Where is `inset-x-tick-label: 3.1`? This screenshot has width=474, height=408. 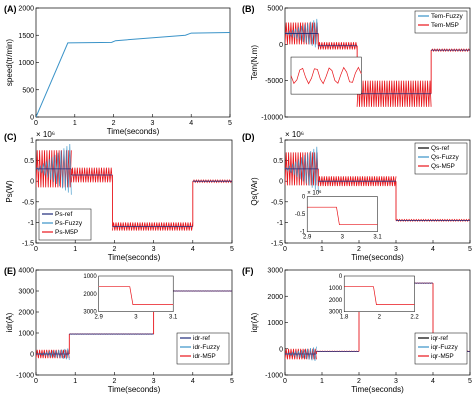
inset-x-tick-label: 3.1 is located at coordinates (173, 318).